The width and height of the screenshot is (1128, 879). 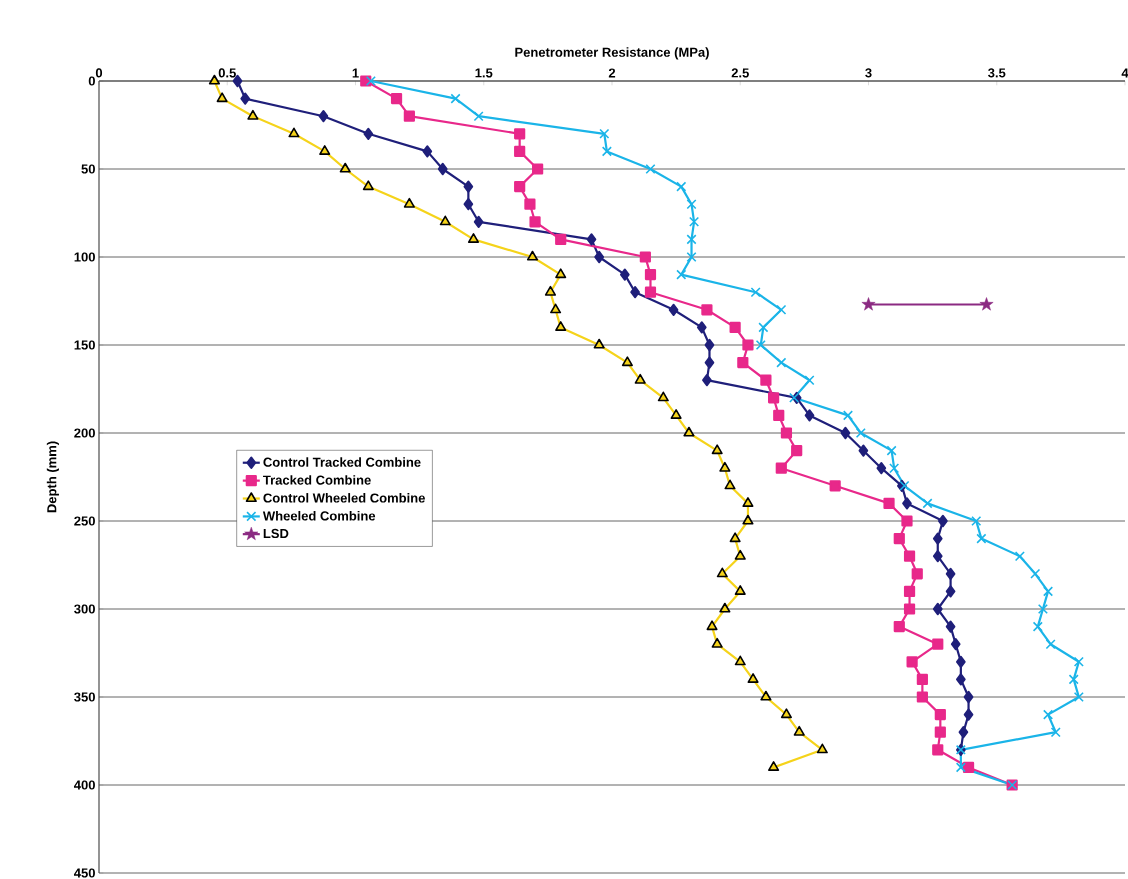 What do you see at coordinates (342, 462) in the screenshot?
I see `legend-label: Control Tracked Combine` at bounding box center [342, 462].